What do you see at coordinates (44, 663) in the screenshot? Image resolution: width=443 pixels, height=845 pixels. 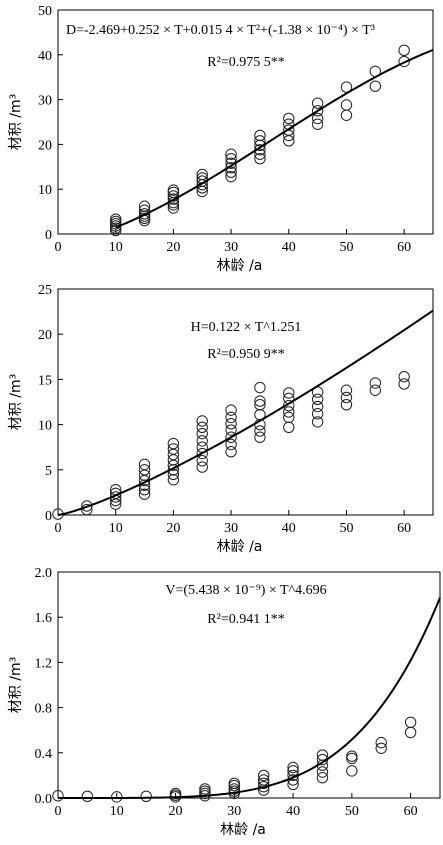 I see `y-tick-label: 1.2` at bounding box center [44, 663].